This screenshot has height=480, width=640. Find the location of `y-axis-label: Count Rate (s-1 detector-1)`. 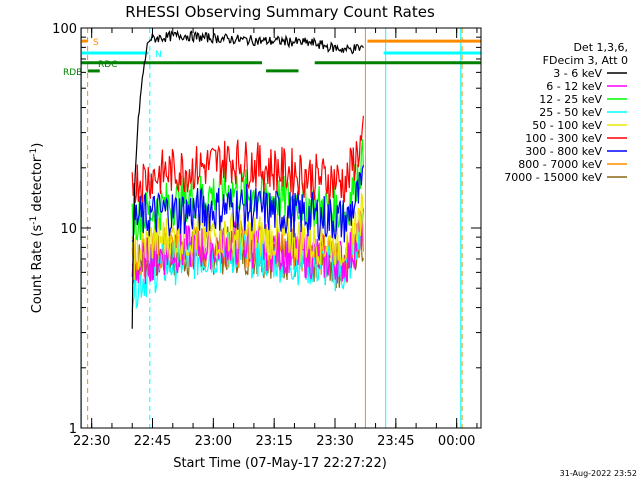

y-axis-label: Count Rate (s-1 detector-1) is located at coordinates (37, 228).